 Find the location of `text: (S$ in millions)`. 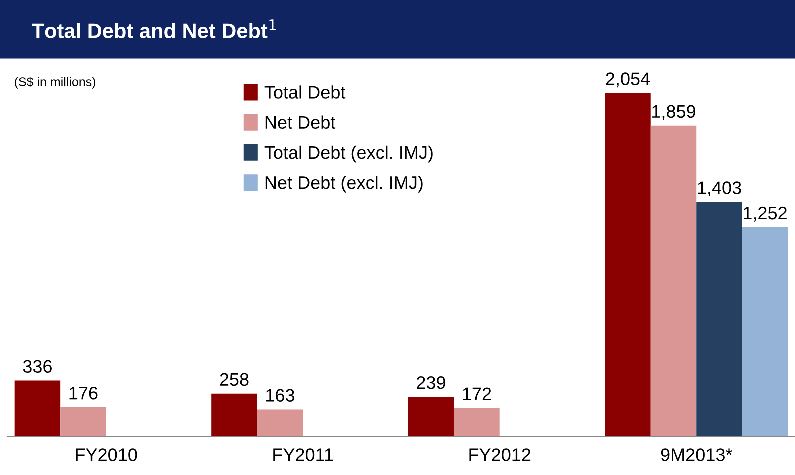

text: (S$ in millions) is located at coordinates (55, 83).